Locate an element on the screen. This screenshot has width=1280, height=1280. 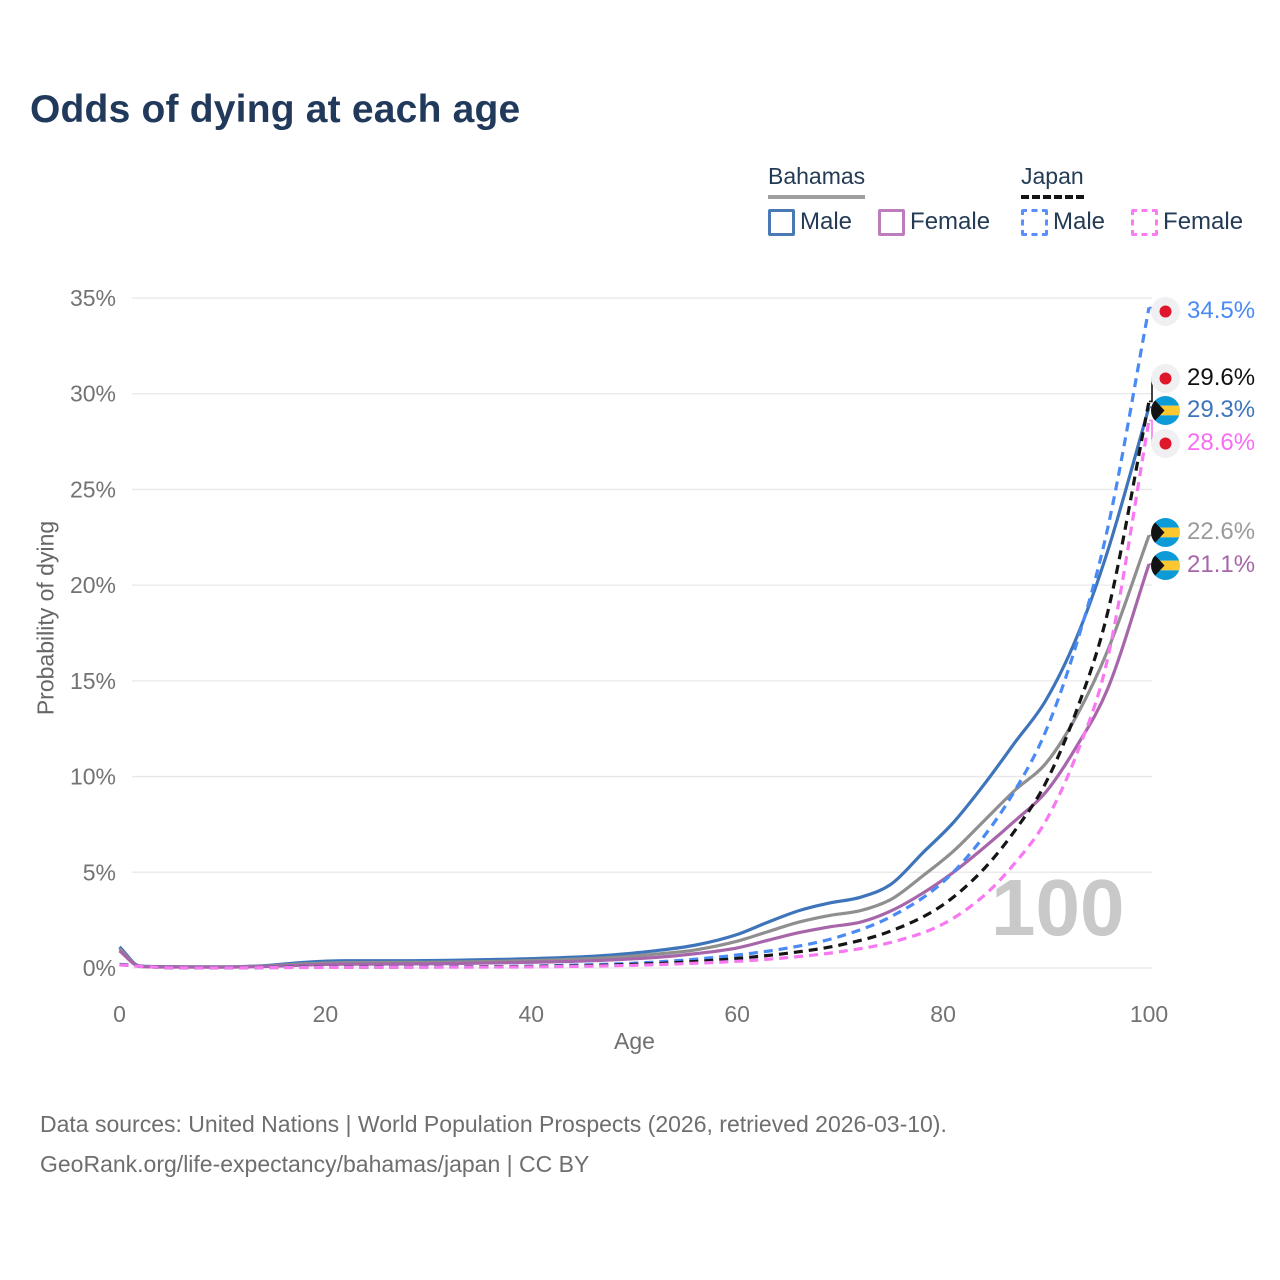
age-counter-watermark: 100 is located at coordinates (1058, 907).